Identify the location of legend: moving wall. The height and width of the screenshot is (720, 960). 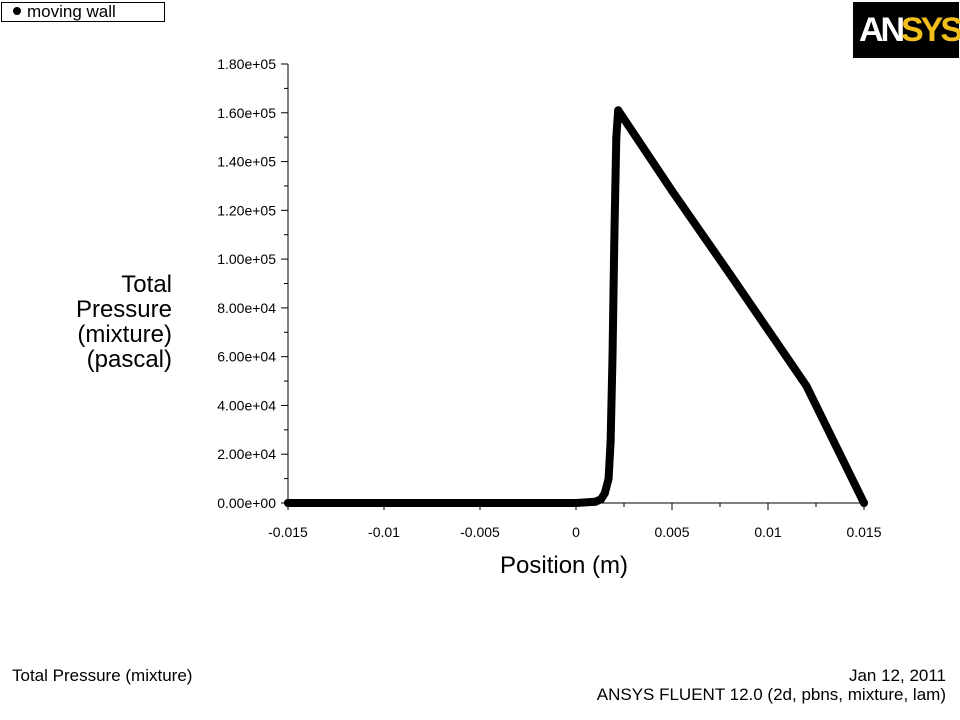
(83, 12).